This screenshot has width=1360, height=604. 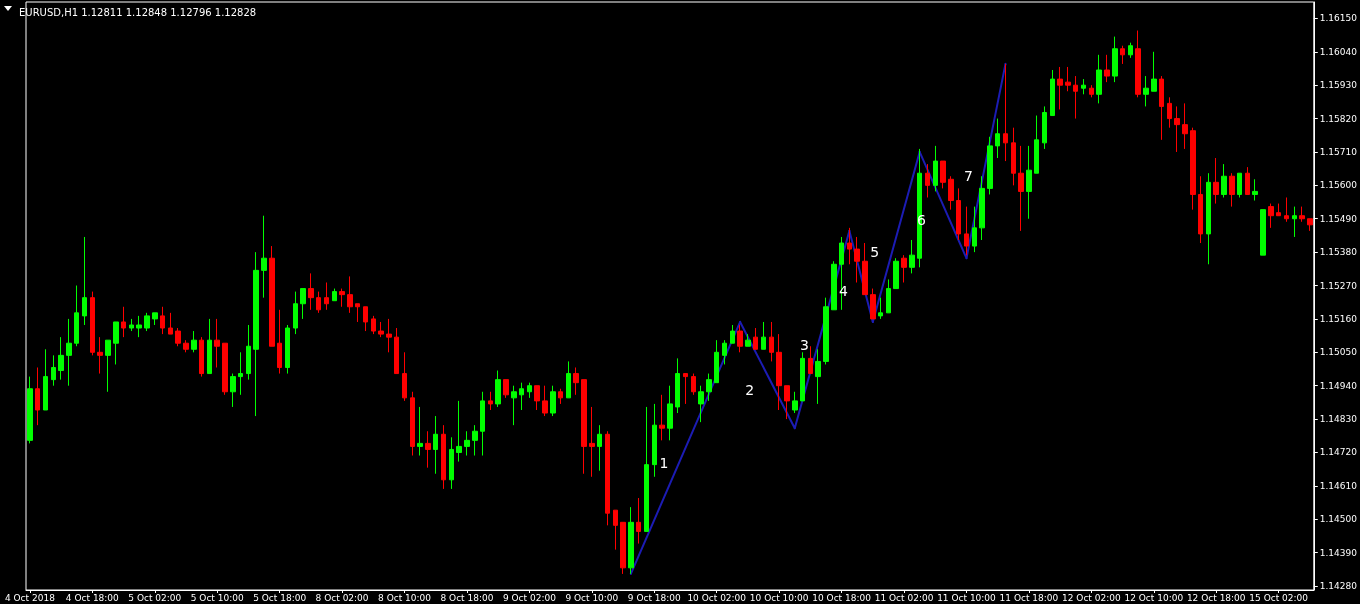 What do you see at coordinates (1091, 597) in the screenshot?
I see `x-tick-label: 12 Oct 02:00` at bounding box center [1091, 597].